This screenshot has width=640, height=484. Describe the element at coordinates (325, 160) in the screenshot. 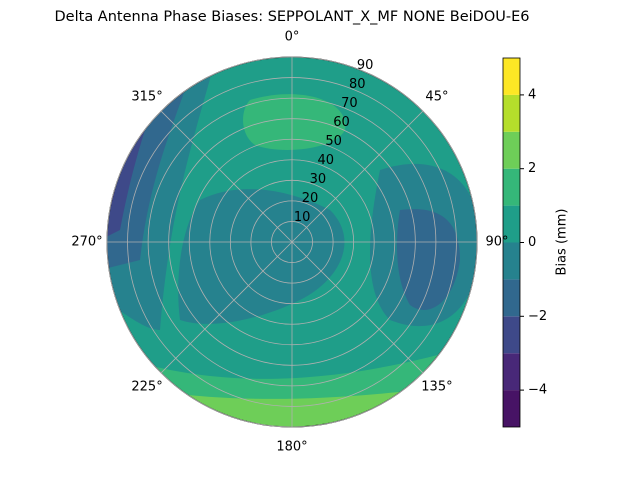

I see `radial-tick-label: 40` at that location.